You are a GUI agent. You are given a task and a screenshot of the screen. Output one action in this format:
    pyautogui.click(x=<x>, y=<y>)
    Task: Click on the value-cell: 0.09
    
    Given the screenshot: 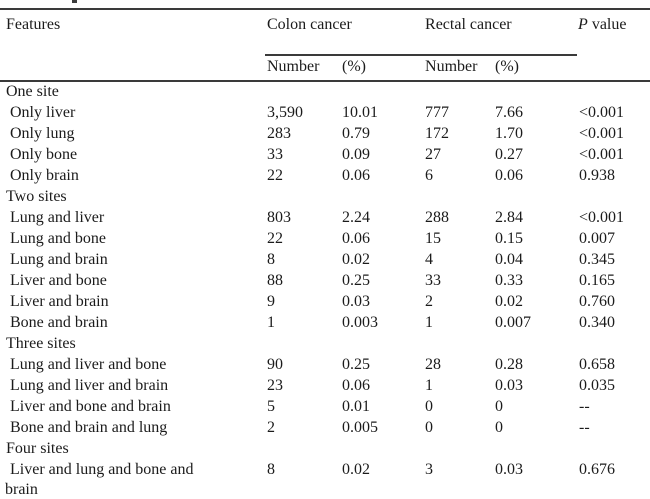 What is the action you would take?
    pyautogui.click(x=356, y=154)
    